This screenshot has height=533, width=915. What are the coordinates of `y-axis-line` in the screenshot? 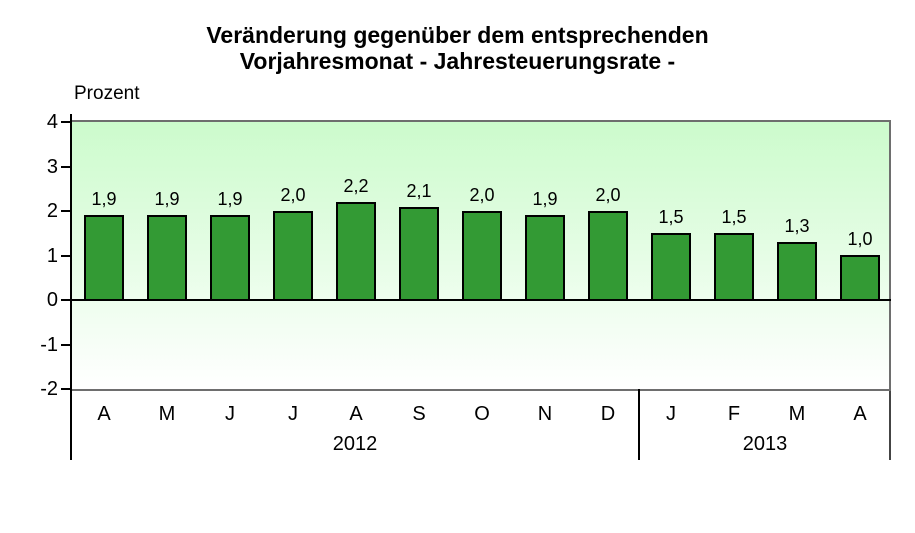 It's located at (71, 287).